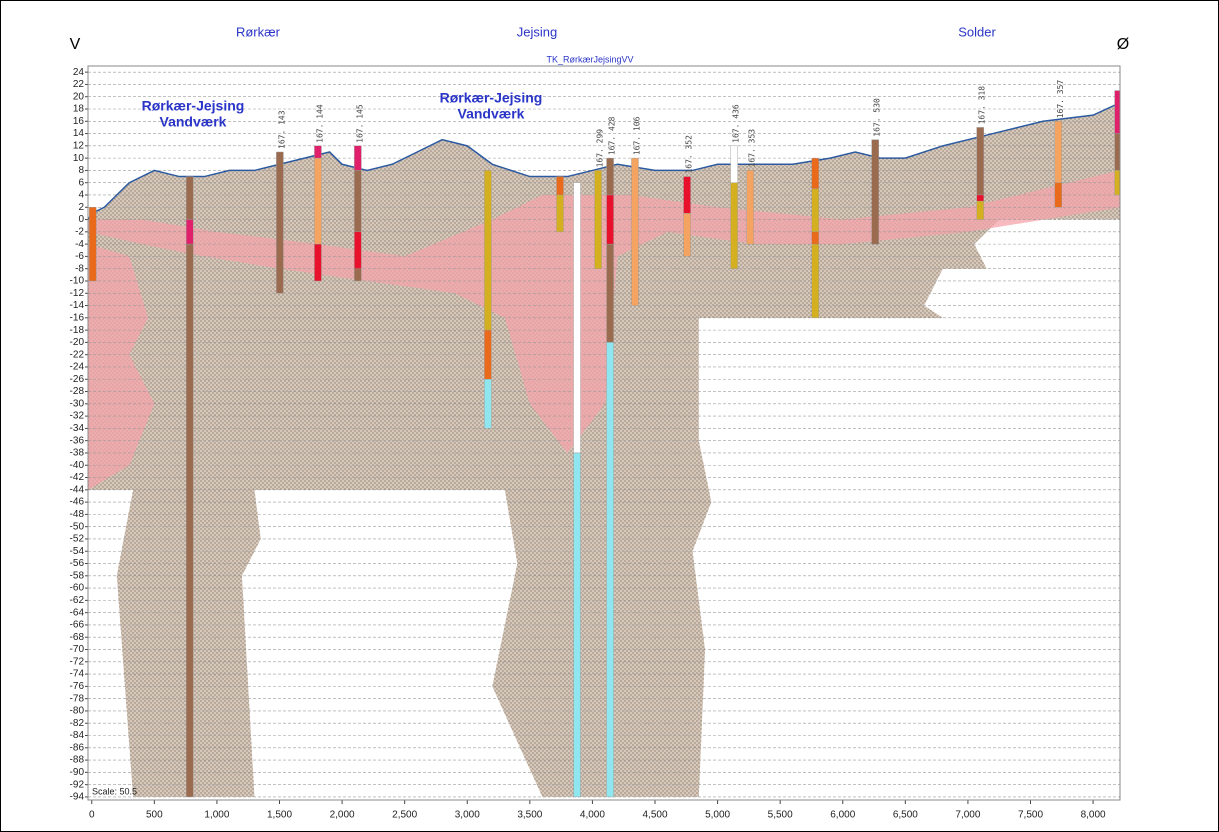 This screenshot has height=832, width=1219. I want to click on x-tick-label: 5,000, so click(717, 815).